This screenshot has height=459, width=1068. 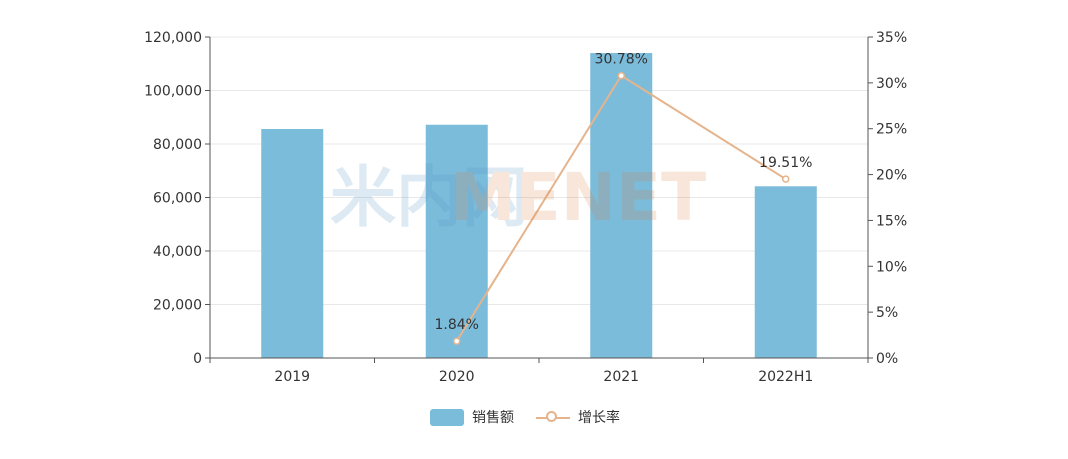 I want to click on y-left-tick-label: 120,000, so click(x=173, y=38).